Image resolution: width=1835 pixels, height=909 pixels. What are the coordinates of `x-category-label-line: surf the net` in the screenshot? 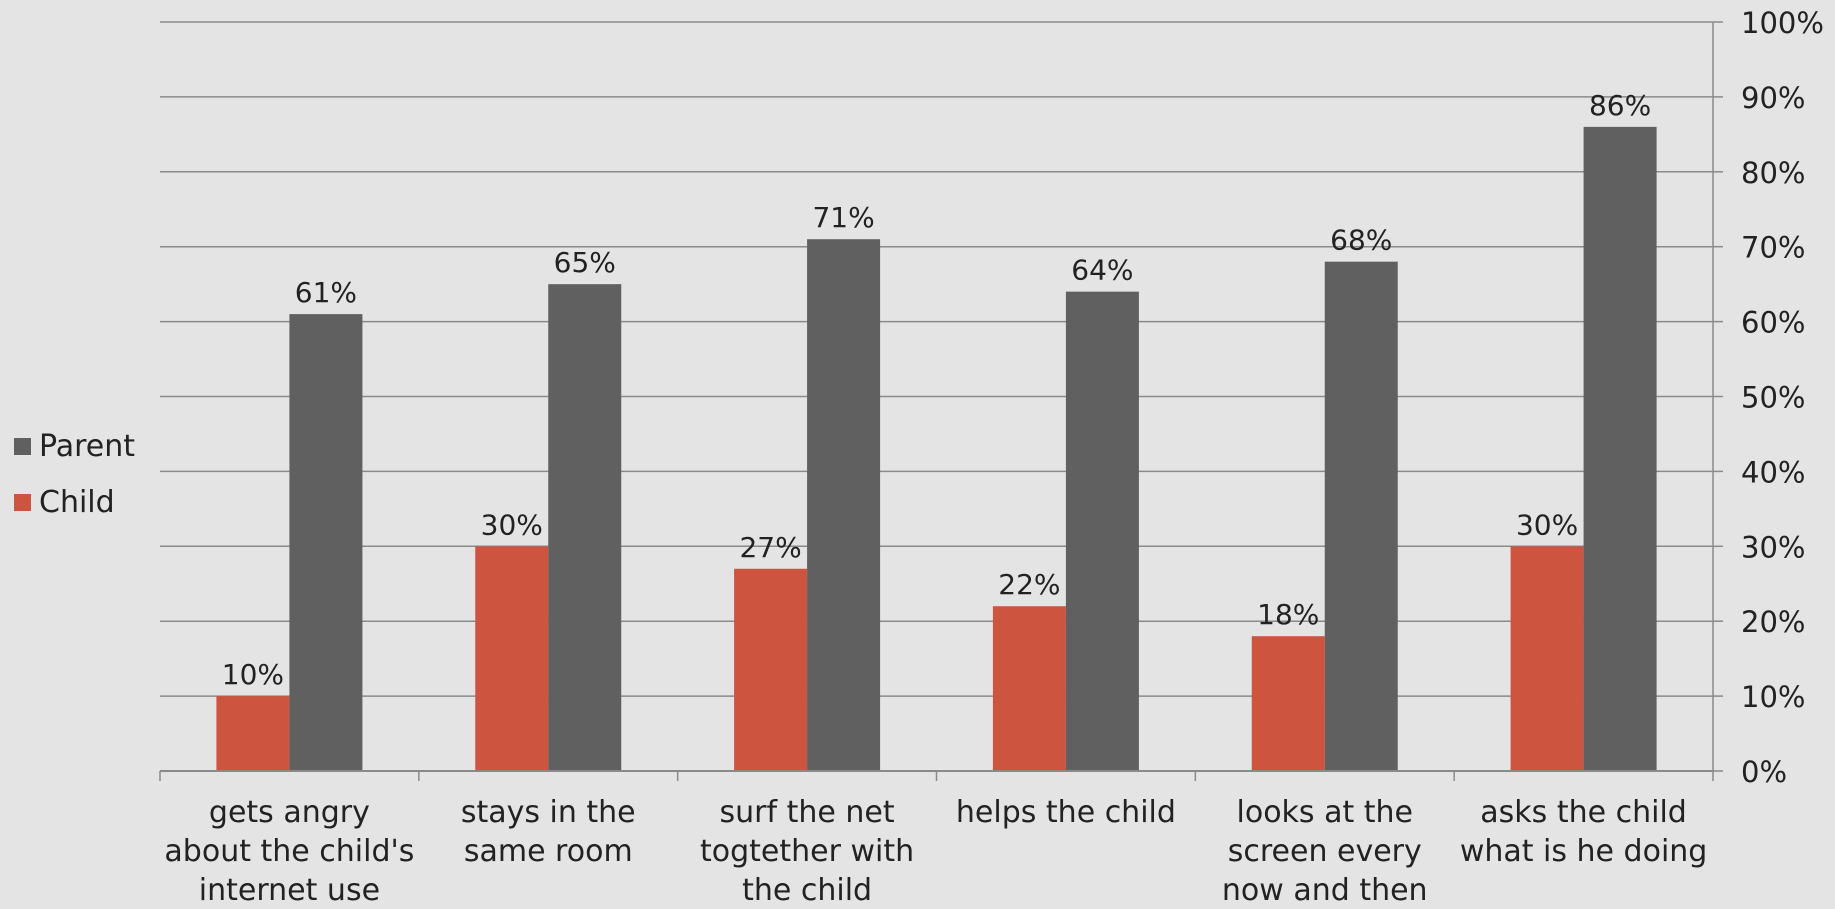 It's located at (807, 812).